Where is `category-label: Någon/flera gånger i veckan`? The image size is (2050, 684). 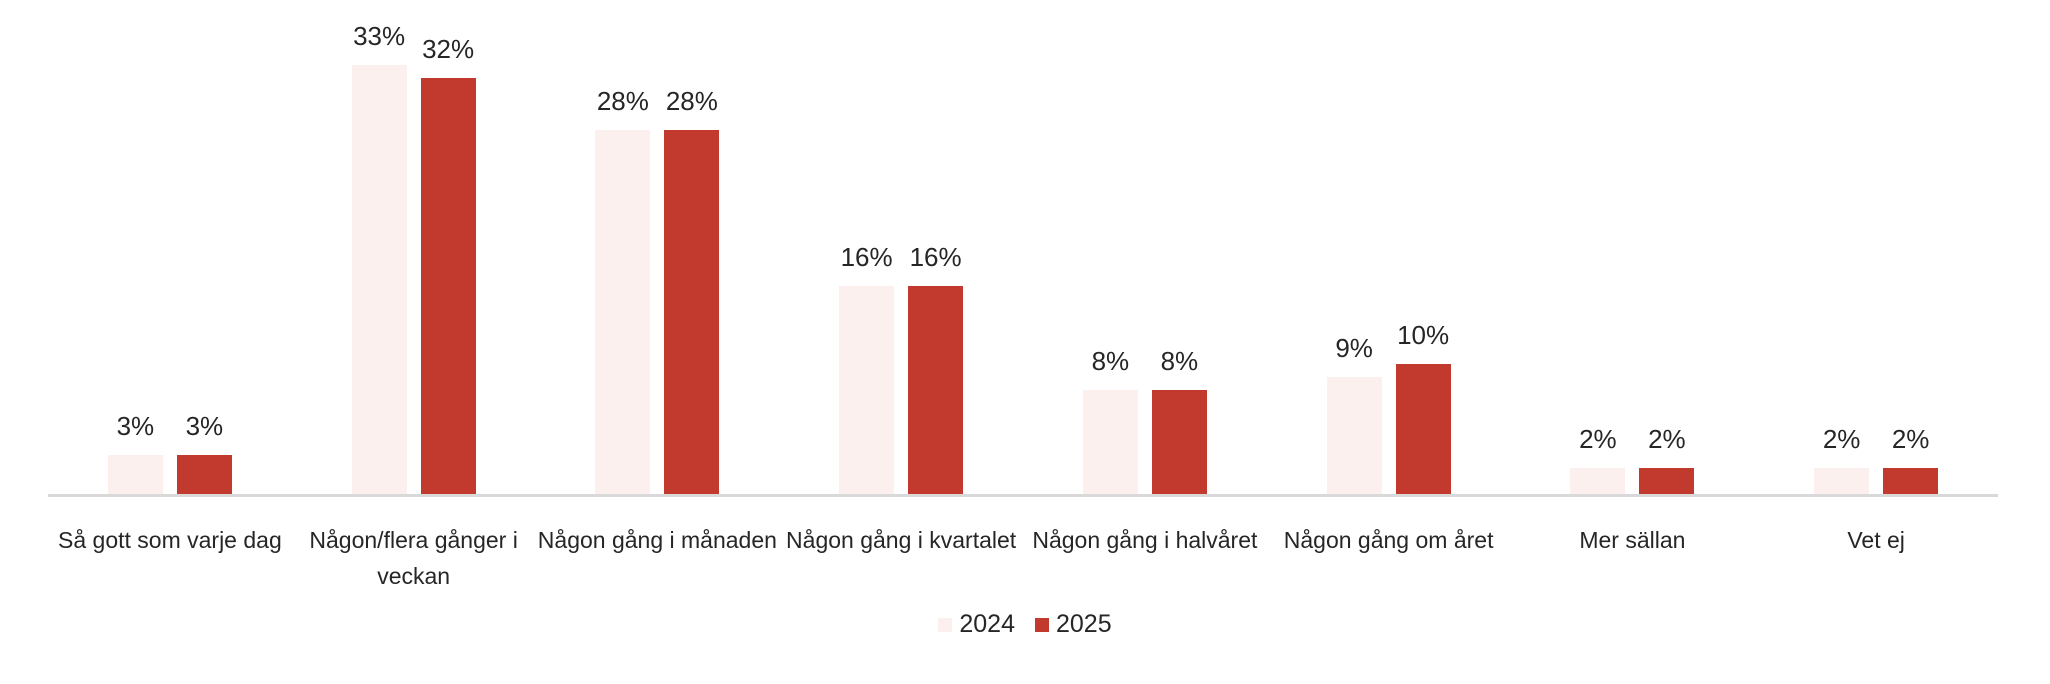 category-label: Någon/flera gånger i veckan is located at coordinates (413, 558).